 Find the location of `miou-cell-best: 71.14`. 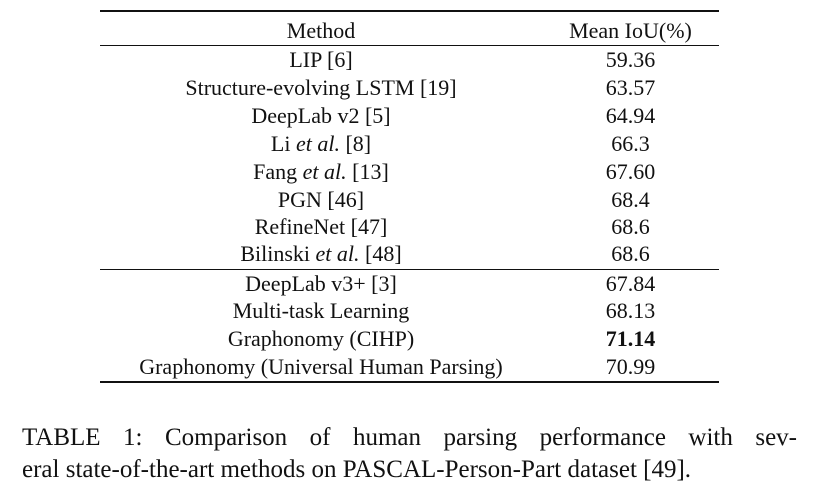

miou-cell-best: 71.14 is located at coordinates (630, 338).